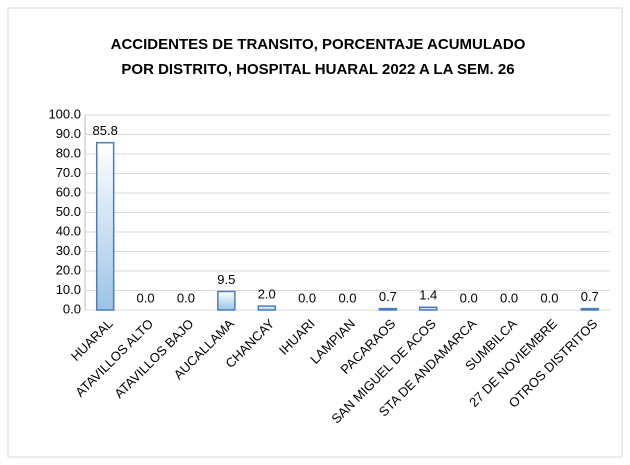 This screenshot has height=465, width=630. What do you see at coordinates (68, 250) in the screenshot?
I see `y-tick-label: 30.0` at bounding box center [68, 250].